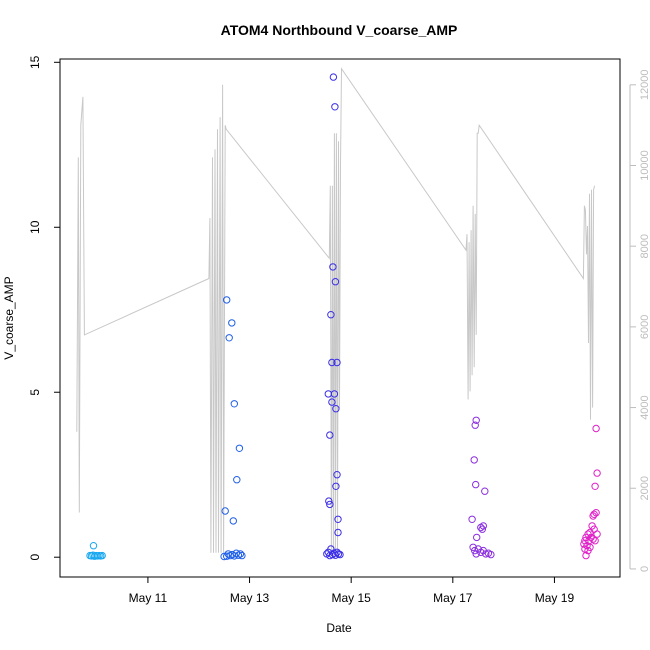  I want to click on y-axis: 0 5 10 15, so click(44, 308).